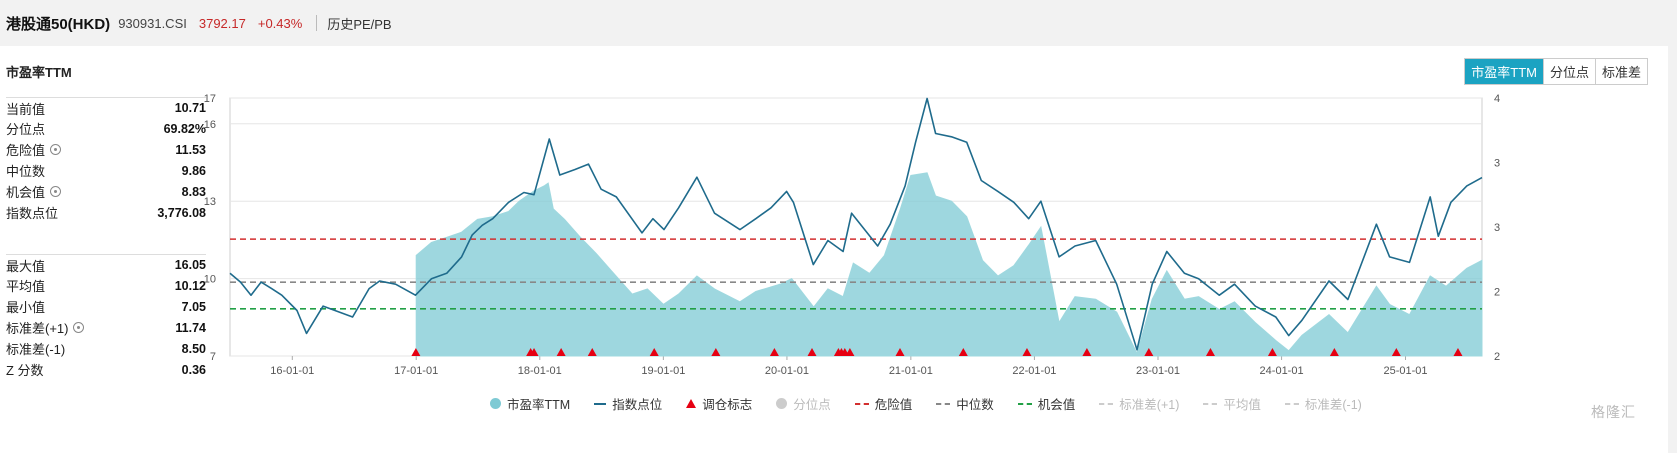 This screenshot has width=1677, height=453. Describe the element at coordinates (210, 202) in the screenshot. I see `y-left-tick-label: 13` at that location.